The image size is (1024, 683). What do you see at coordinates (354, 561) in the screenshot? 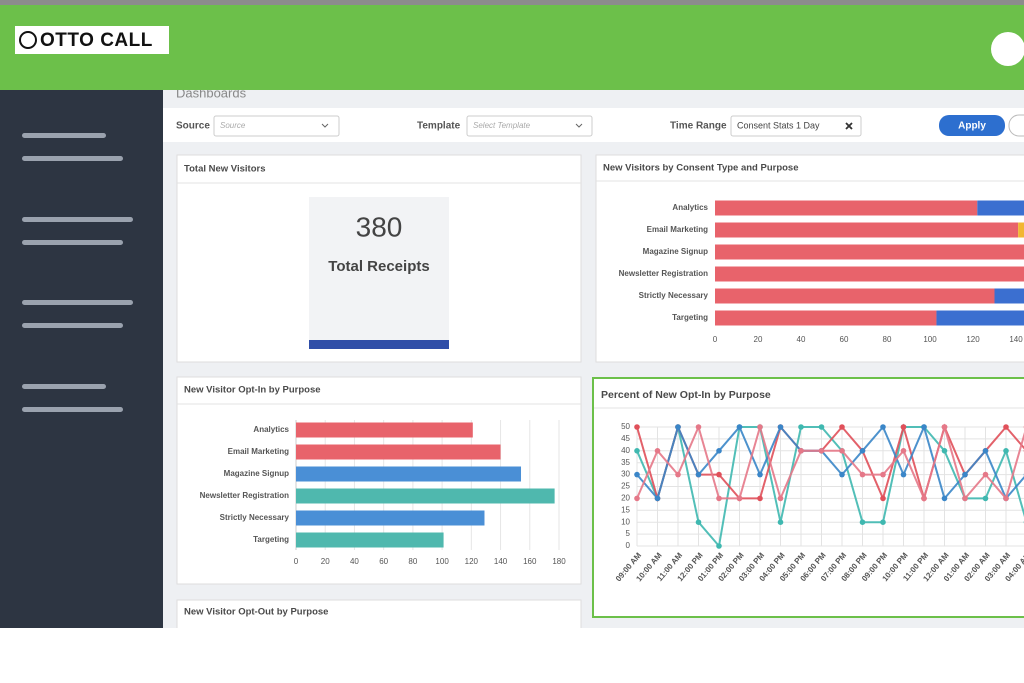
I see `x-tick-label: 40` at bounding box center [354, 561].